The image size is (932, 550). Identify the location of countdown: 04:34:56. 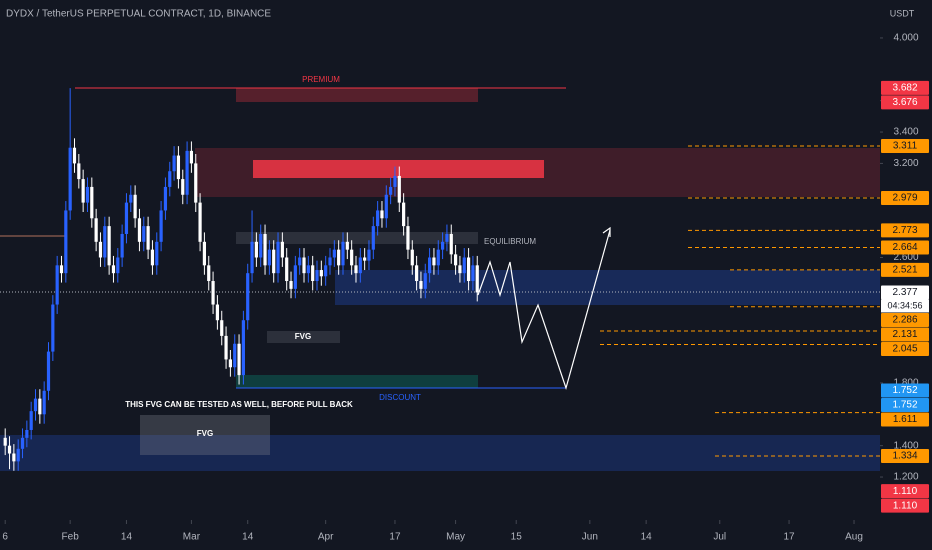
(904, 305).